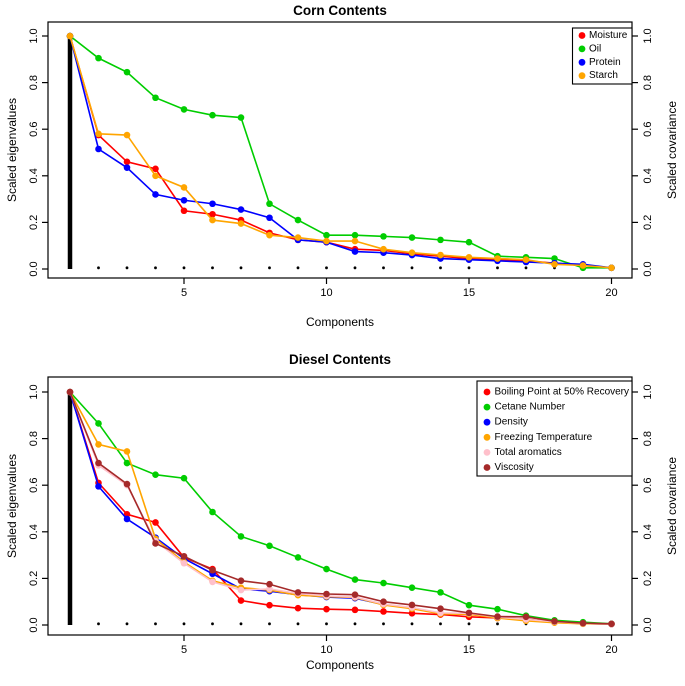  What do you see at coordinates (611, 650) in the screenshot?
I see `x-tick-label: 20` at bounding box center [611, 650].